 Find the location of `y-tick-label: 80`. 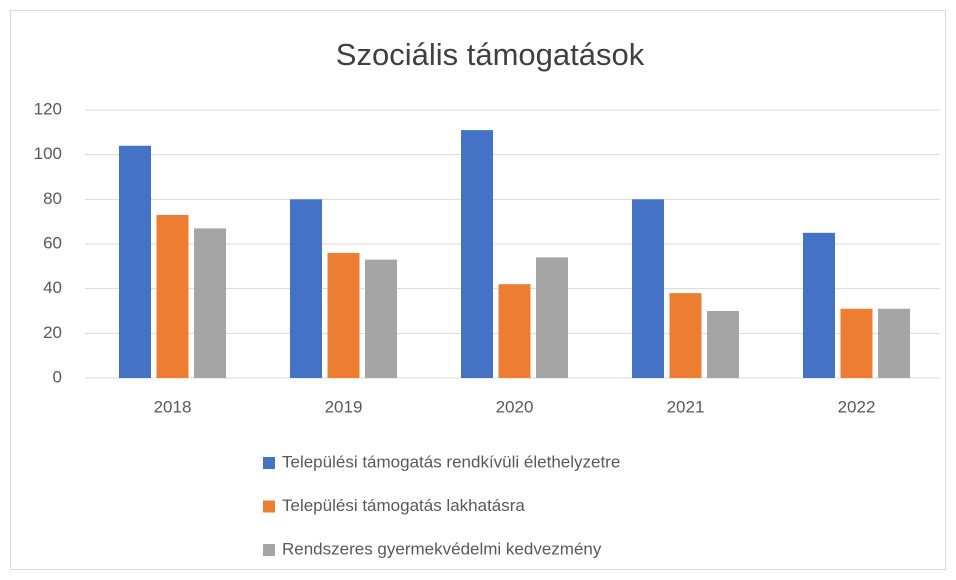

y-tick-label: 80 is located at coordinates (52, 198).